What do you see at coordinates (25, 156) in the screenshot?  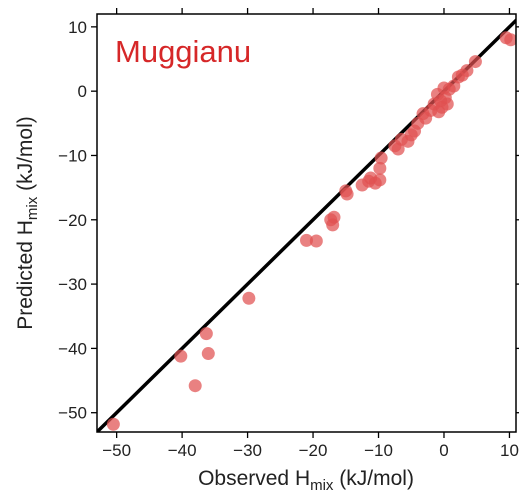 I see `y-axis-label-unit: (kJ/mol)` at bounding box center [25, 156].